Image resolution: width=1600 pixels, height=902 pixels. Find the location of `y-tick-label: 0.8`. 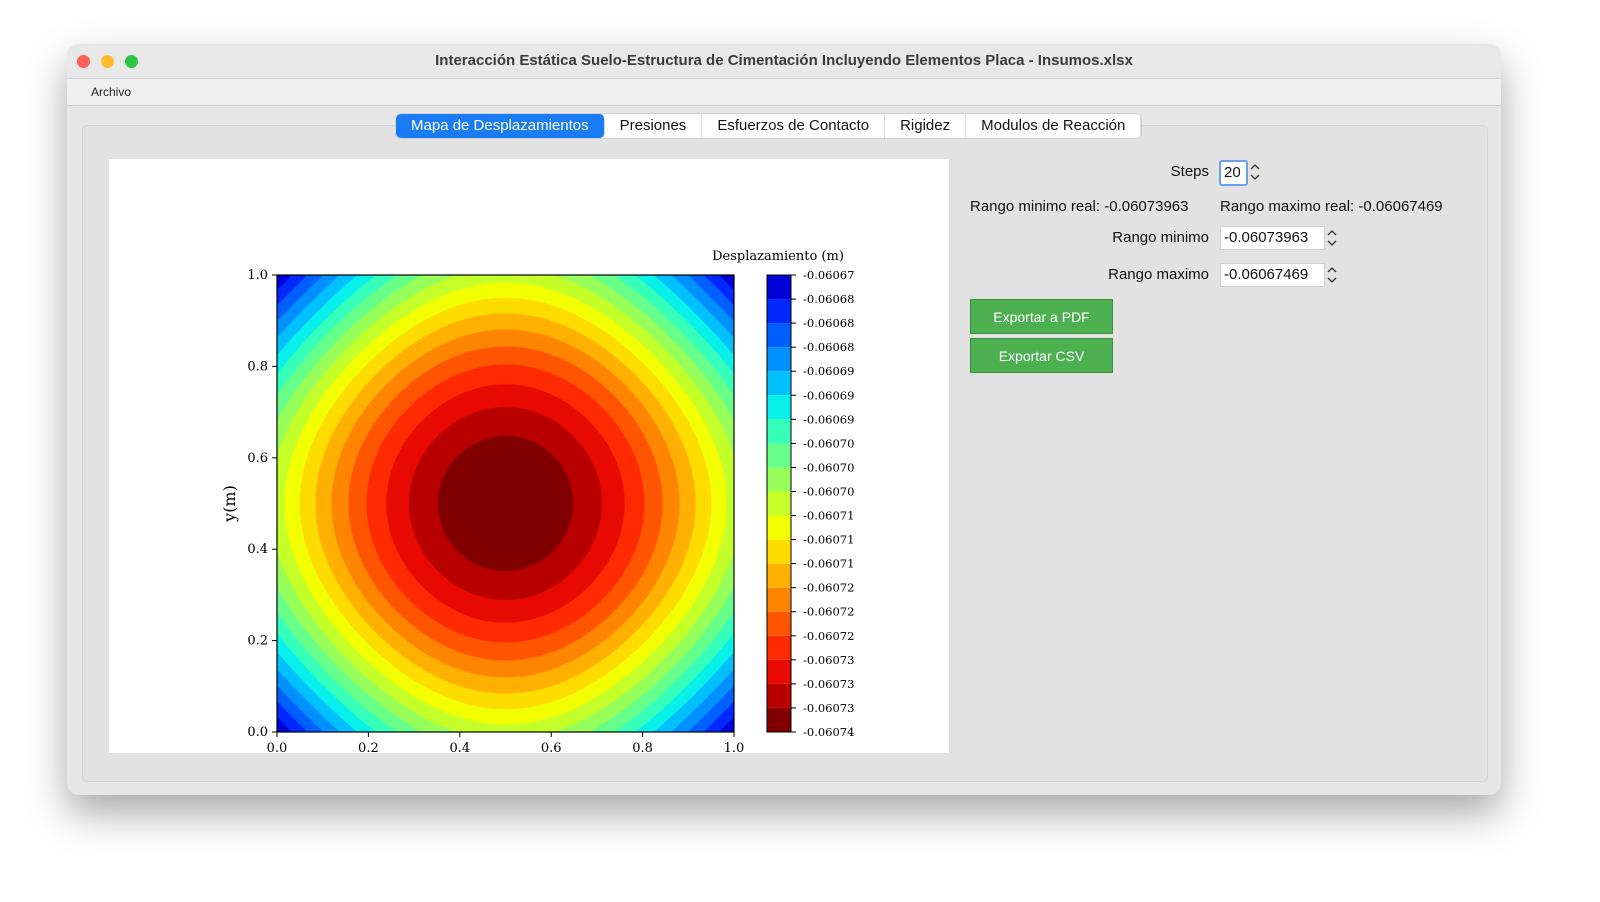

y-tick-label: 0.8 is located at coordinates (257, 366).